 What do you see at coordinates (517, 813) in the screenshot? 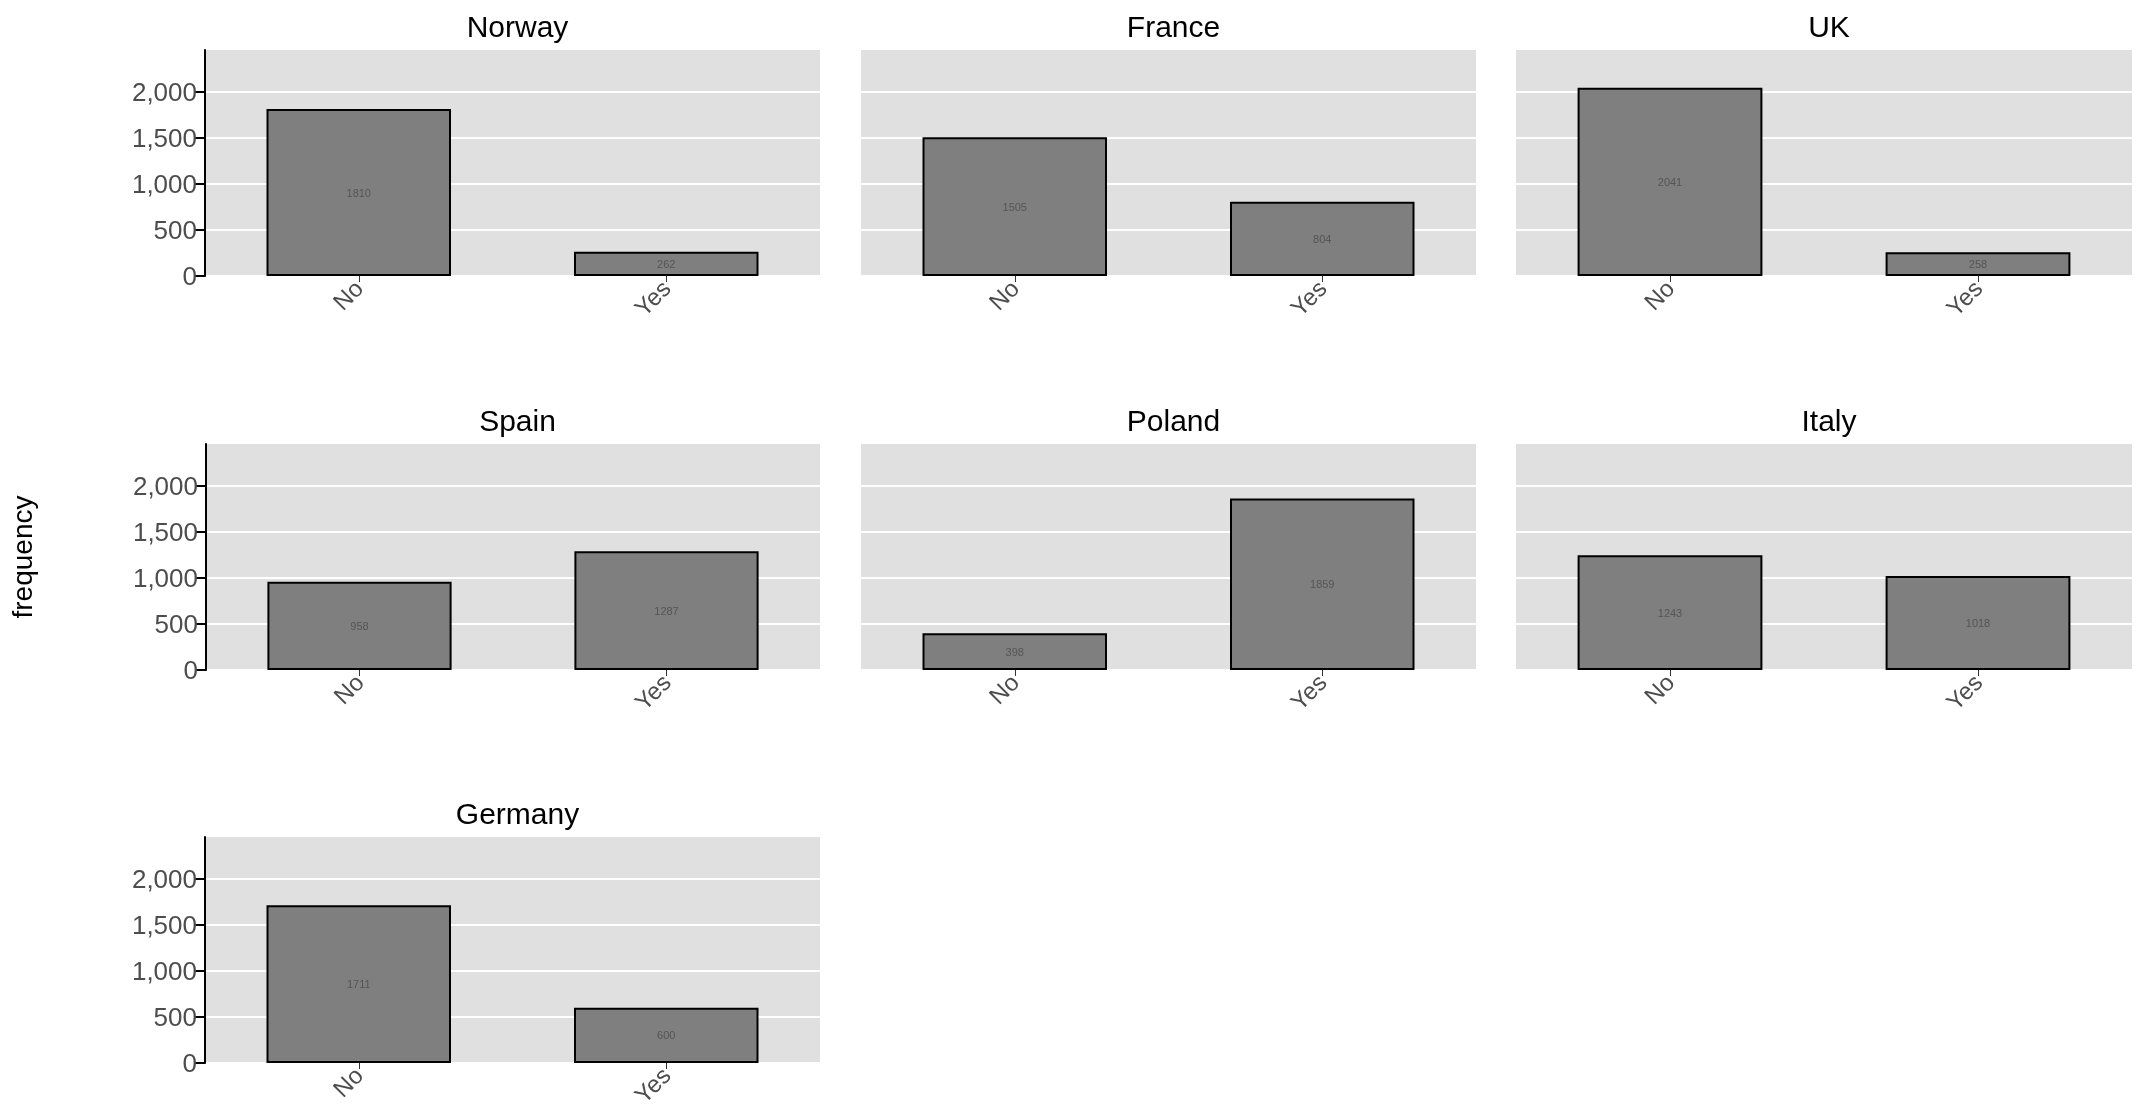
I see `chart-title: Germany` at bounding box center [517, 813].